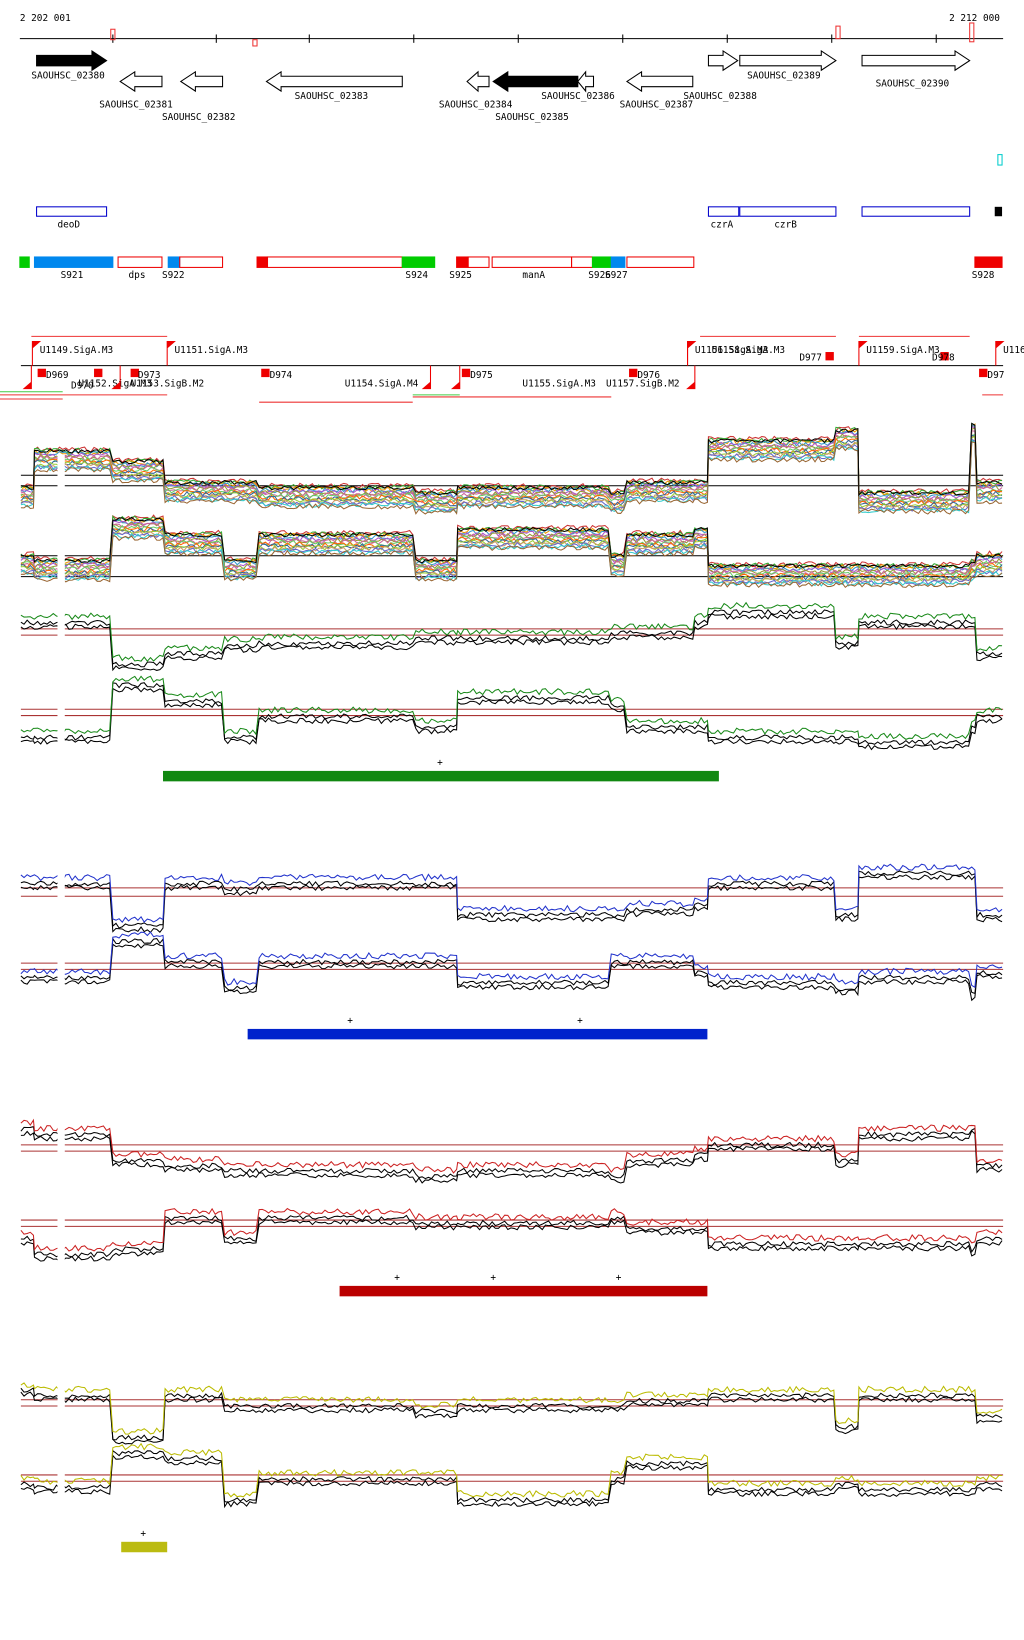 The width and height of the screenshot is (1024, 1640). What do you see at coordinates (732, 350) in the screenshot?
I see `promoter-label: U1156.SigA.M3` at bounding box center [732, 350].